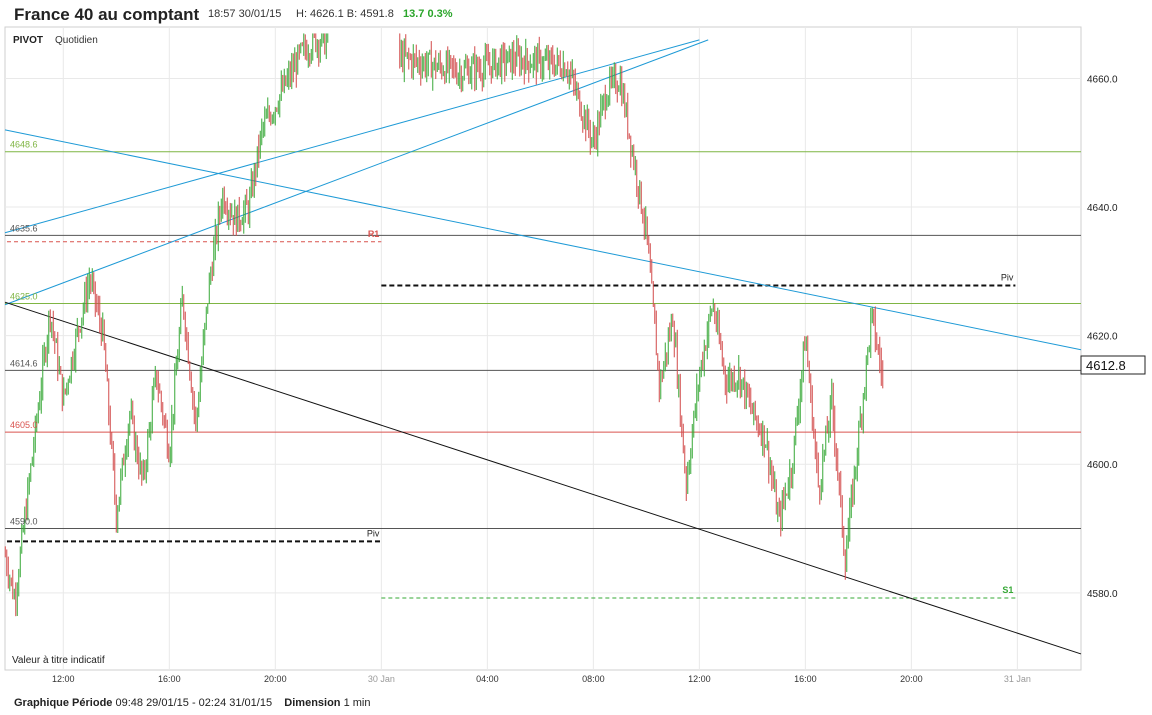 The width and height of the screenshot is (1152, 715). What do you see at coordinates (1017, 679) in the screenshot?
I see `x-tick-label: 31 Jan` at bounding box center [1017, 679].